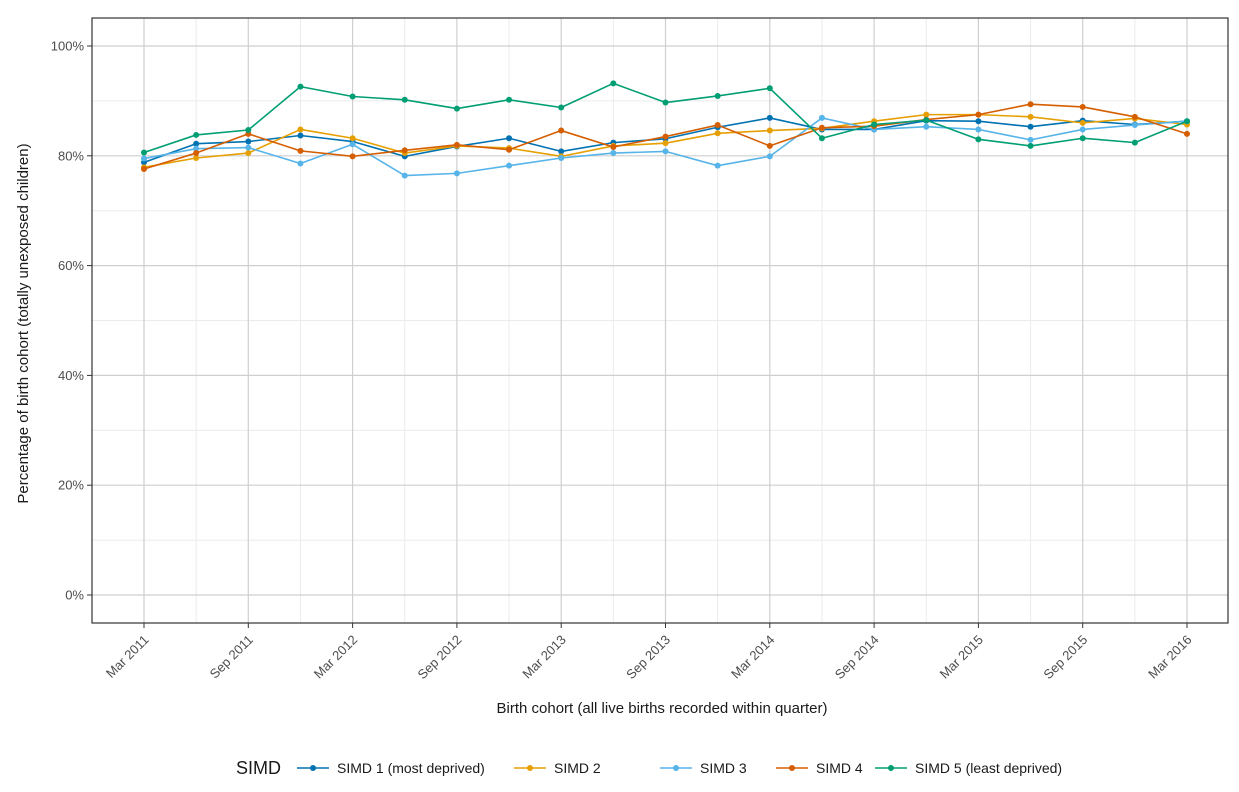 The width and height of the screenshot is (1239, 792). Describe the element at coordinates (71, 375) in the screenshot. I see `y-tick-label: 40%` at that location.